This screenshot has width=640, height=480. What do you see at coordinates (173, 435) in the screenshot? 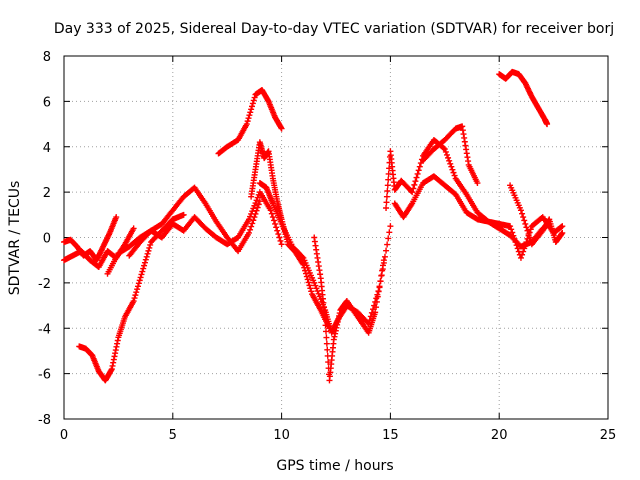
I see `x-tick-label: 5` at bounding box center [173, 435].